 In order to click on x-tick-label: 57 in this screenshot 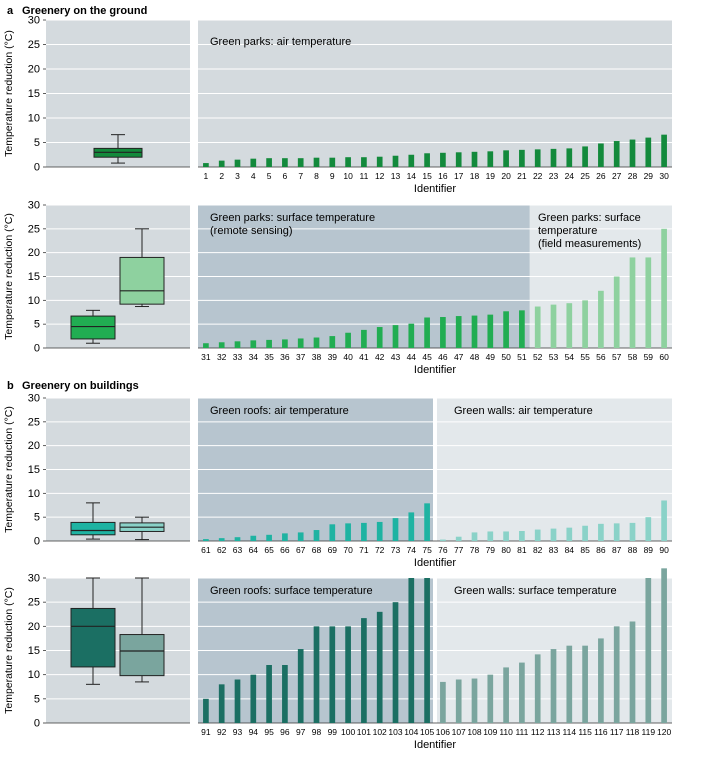, I will do `click(617, 357)`.